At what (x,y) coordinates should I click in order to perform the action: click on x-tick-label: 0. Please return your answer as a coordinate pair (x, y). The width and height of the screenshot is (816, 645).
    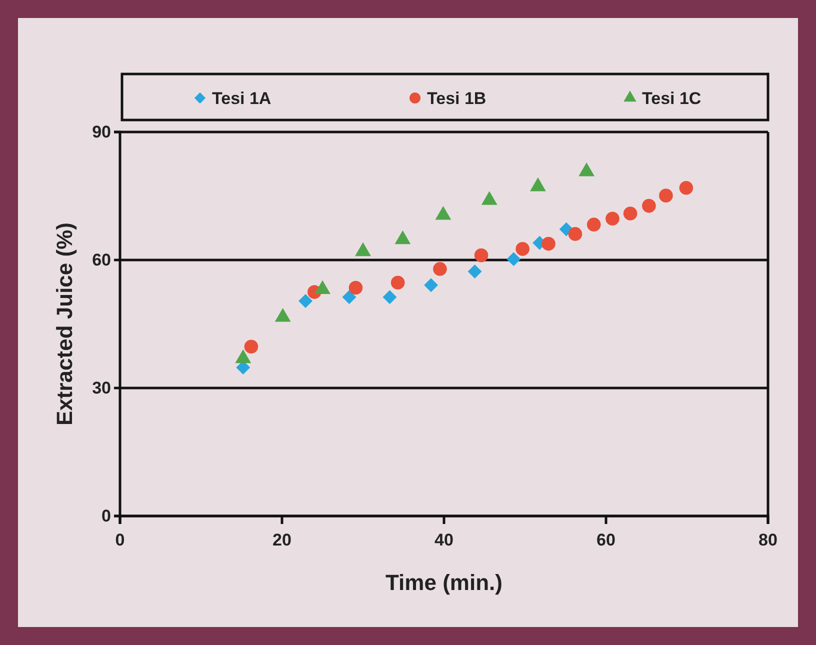
    Looking at the image, I should click on (120, 540).